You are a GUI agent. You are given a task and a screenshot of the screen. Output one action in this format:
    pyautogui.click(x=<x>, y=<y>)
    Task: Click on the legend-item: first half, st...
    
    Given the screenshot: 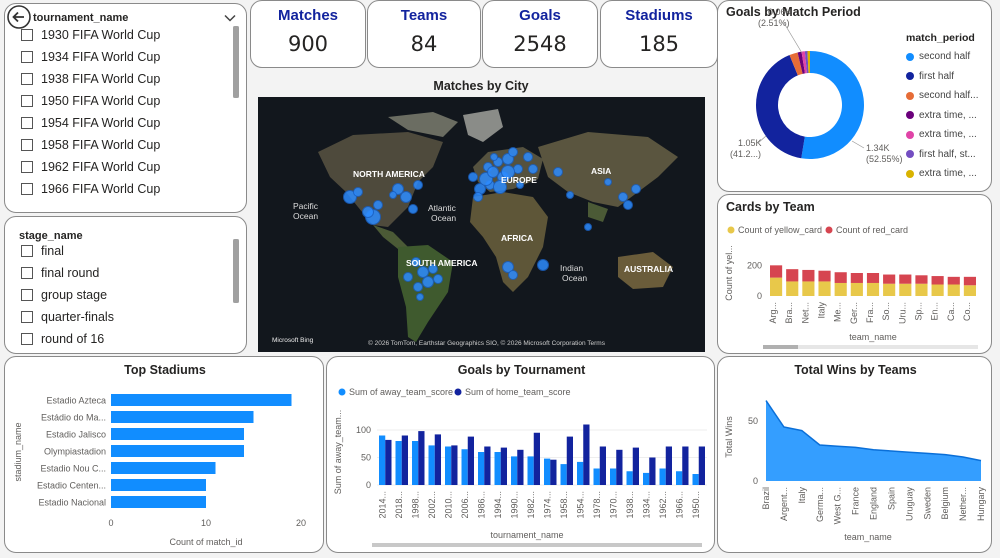 What is the action you would take?
    pyautogui.click(x=942, y=155)
    